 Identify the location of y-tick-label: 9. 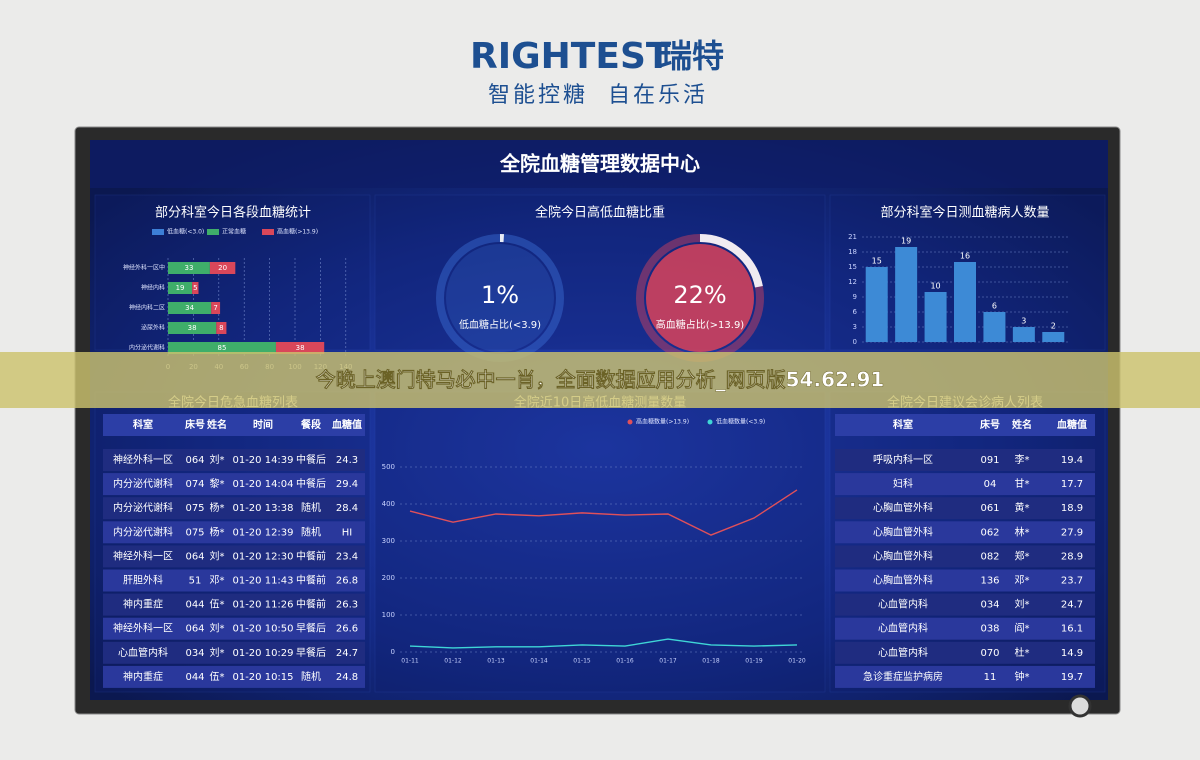
(855, 297).